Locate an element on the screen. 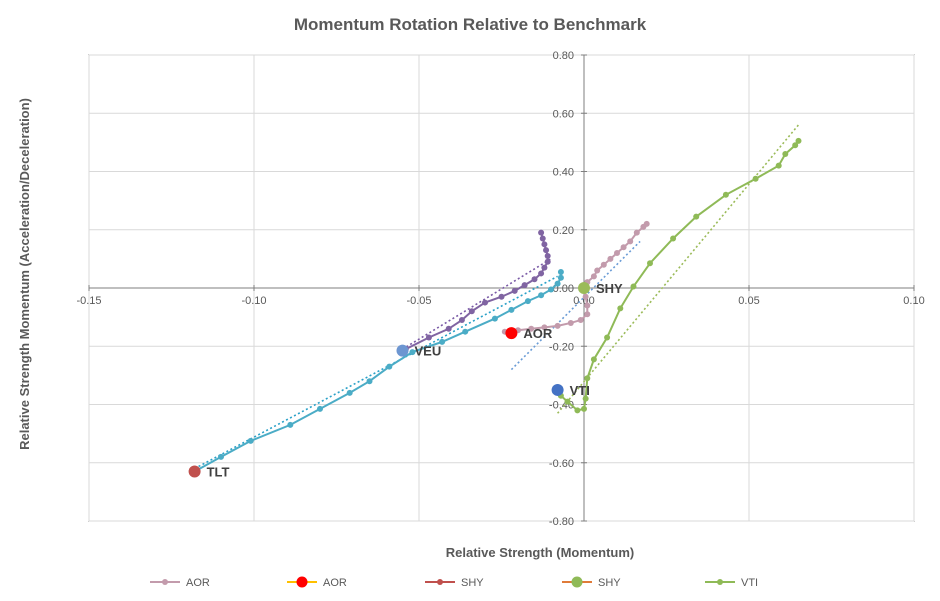 The height and width of the screenshot is (601, 940). trendline-tlt is located at coordinates (376, 372).